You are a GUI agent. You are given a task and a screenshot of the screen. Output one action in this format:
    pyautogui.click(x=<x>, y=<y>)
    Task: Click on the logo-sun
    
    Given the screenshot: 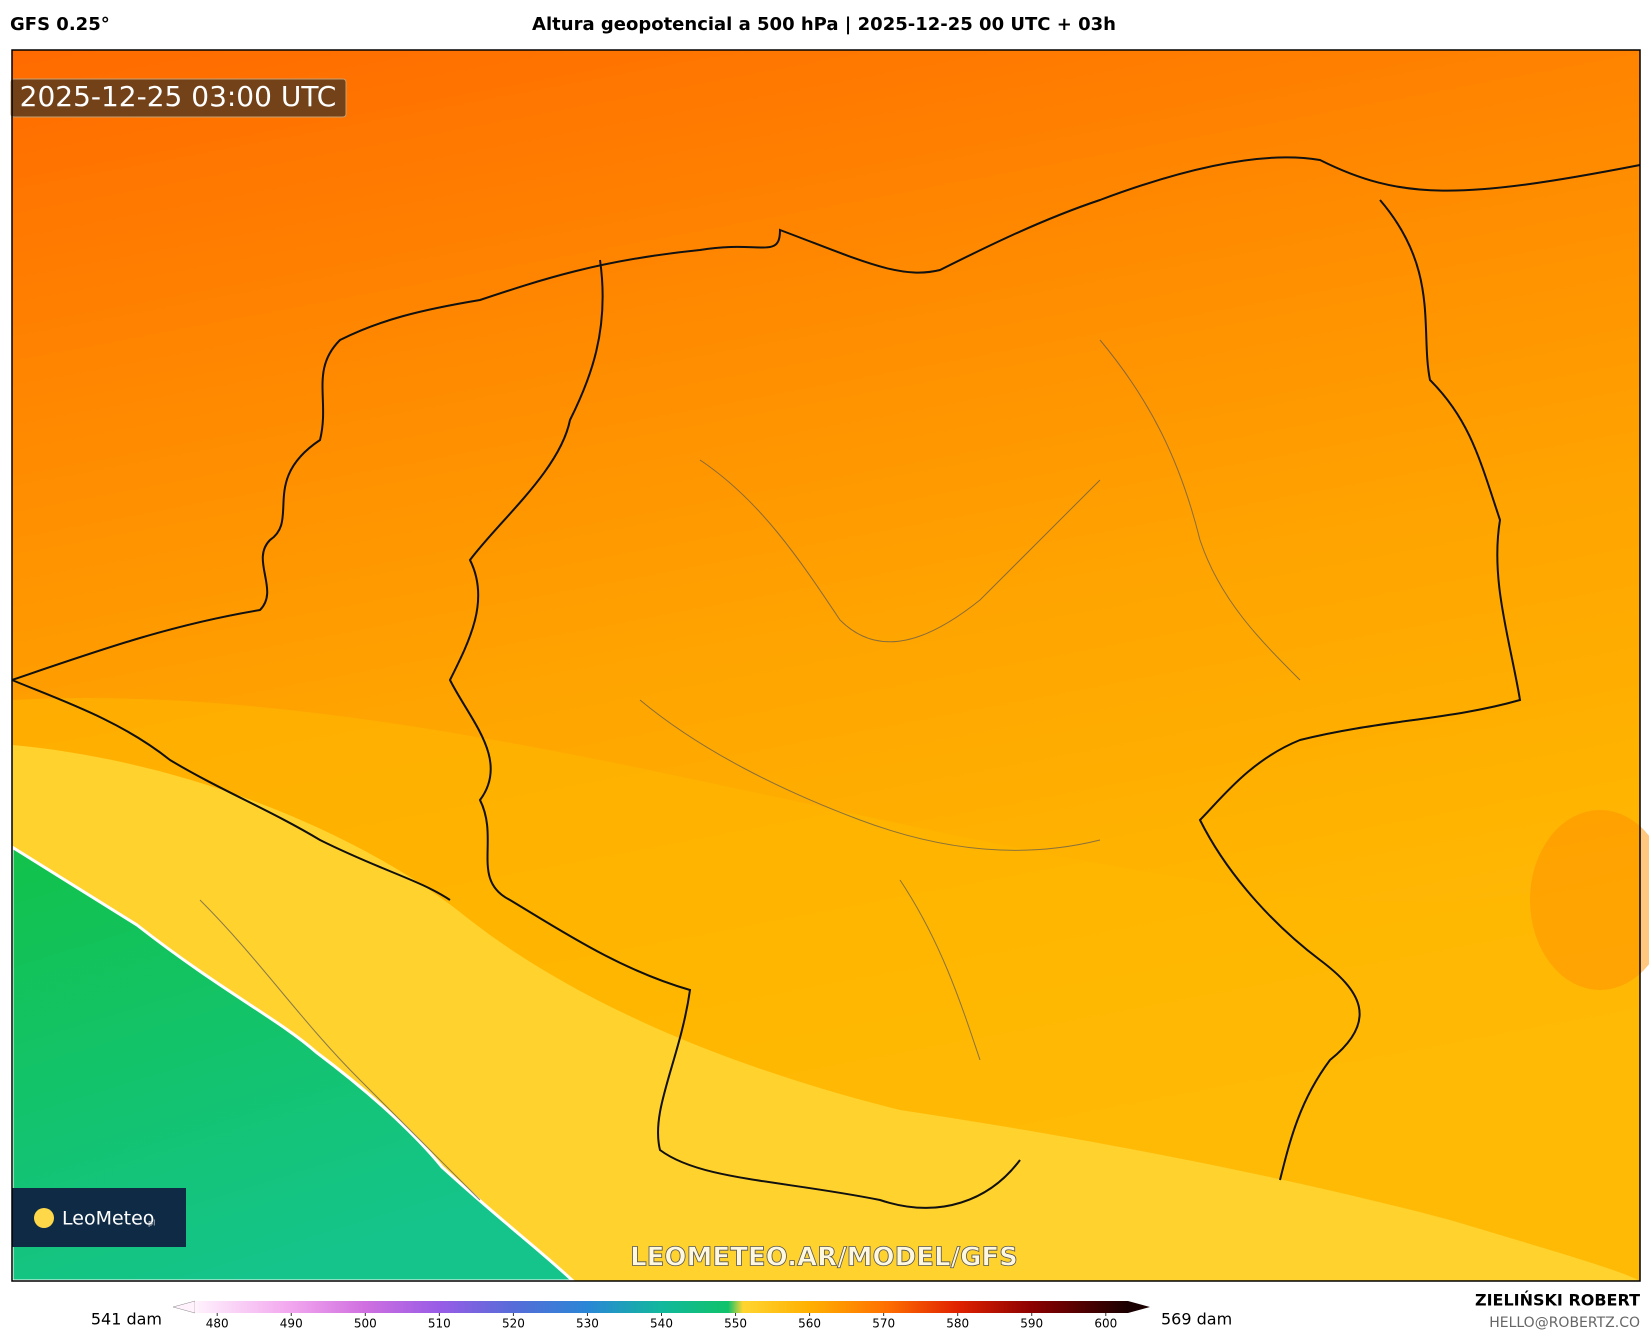 What is the action you would take?
    pyautogui.click(x=44, y=1218)
    